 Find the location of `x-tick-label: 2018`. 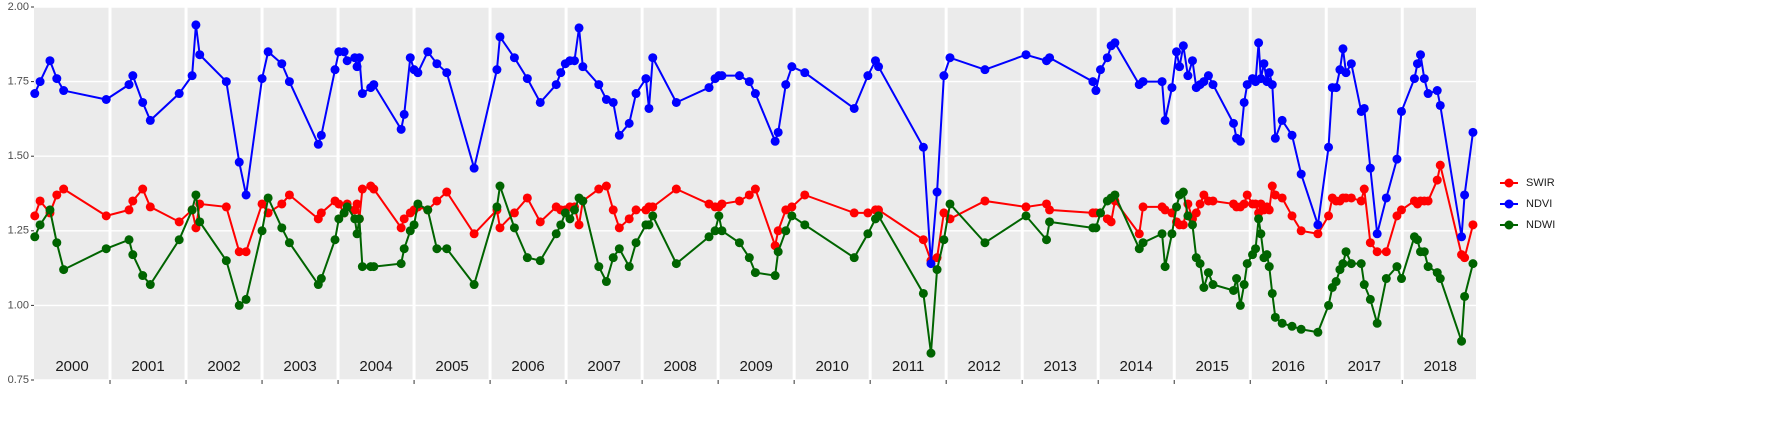

x-tick-label: 2018 is located at coordinates (1440, 366).